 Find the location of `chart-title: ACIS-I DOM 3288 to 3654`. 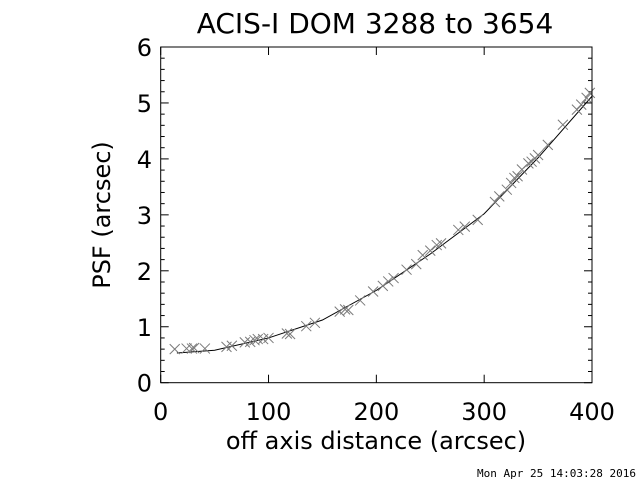

chart-title: ACIS-I DOM 3288 to 3654 is located at coordinates (375, 23).